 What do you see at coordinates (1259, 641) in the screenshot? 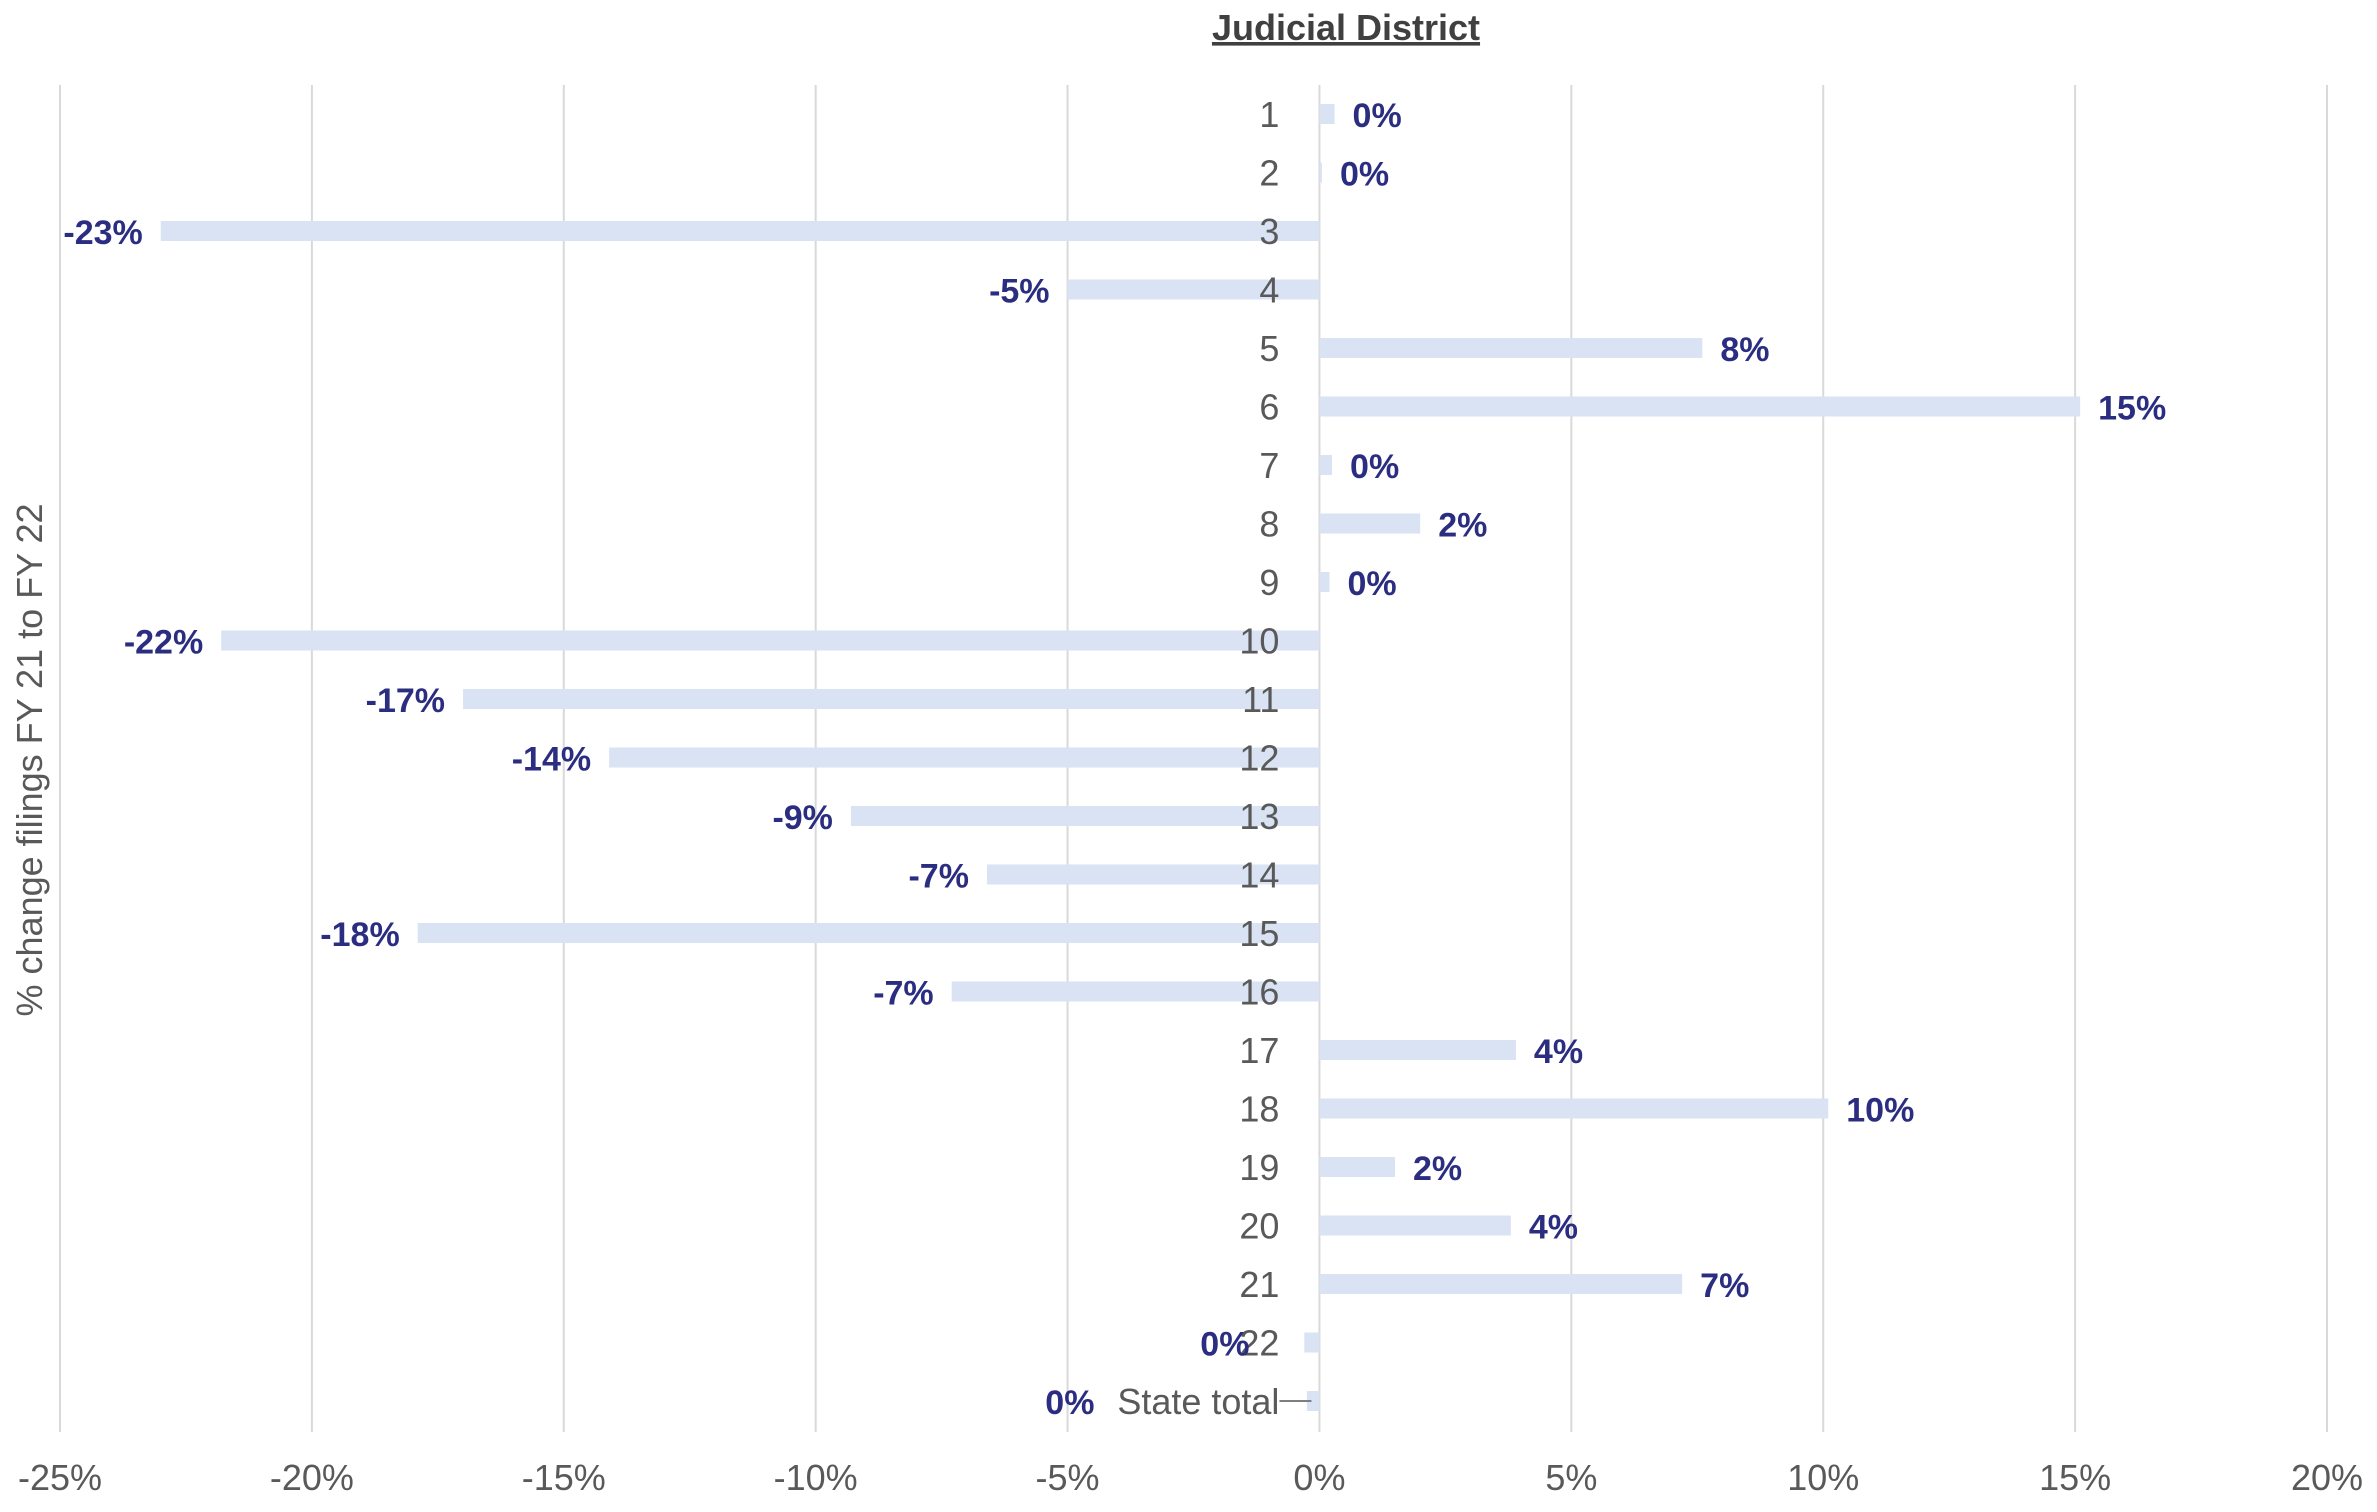
I see `category-label: 10` at bounding box center [1259, 641].